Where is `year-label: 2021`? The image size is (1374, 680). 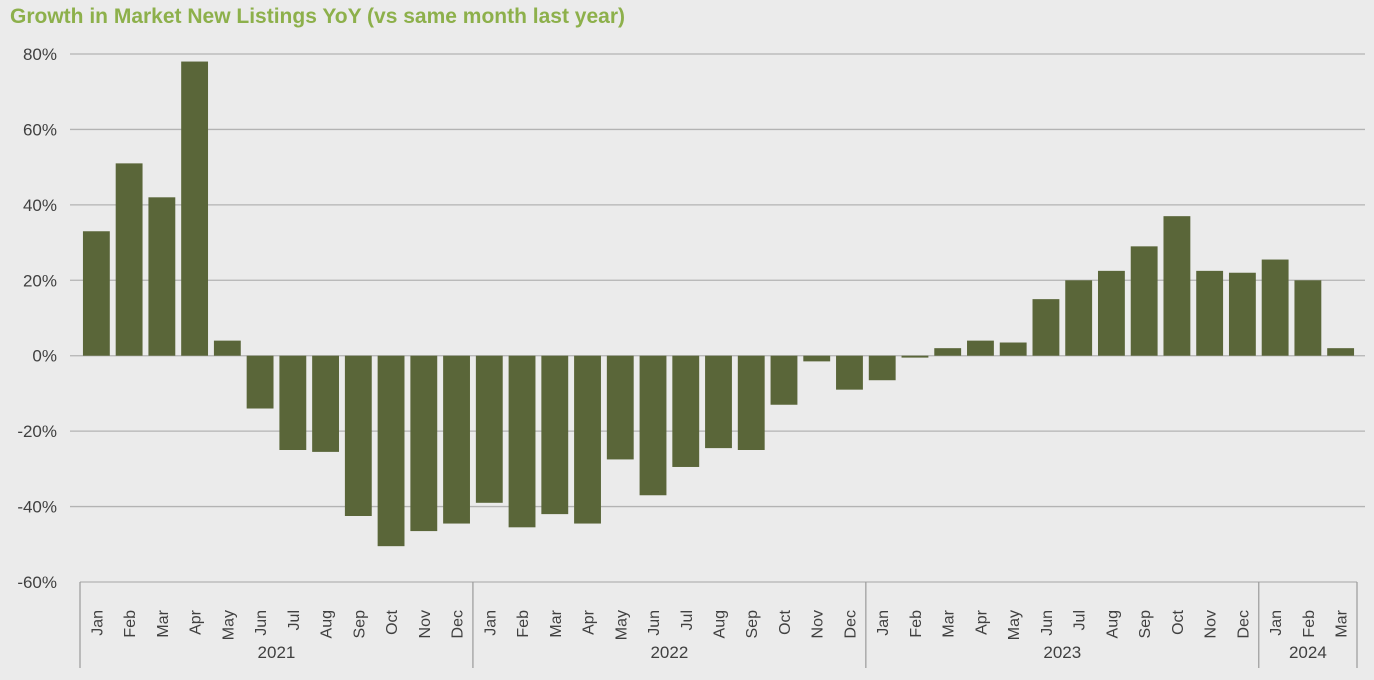 year-label: 2021 is located at coordinates (277, 652).